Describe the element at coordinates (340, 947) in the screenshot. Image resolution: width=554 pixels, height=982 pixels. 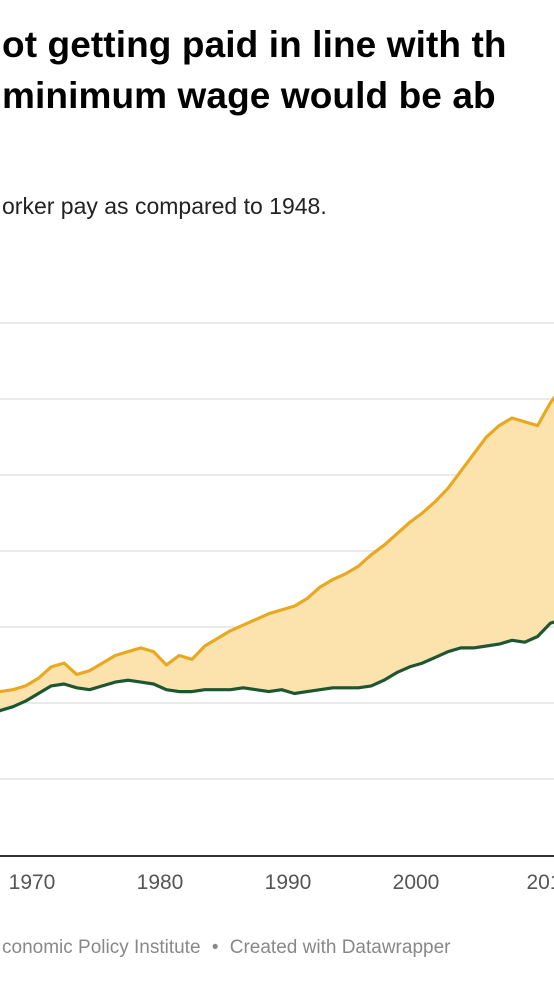
I see `credit-text: Created with Datawrapper` at that location.